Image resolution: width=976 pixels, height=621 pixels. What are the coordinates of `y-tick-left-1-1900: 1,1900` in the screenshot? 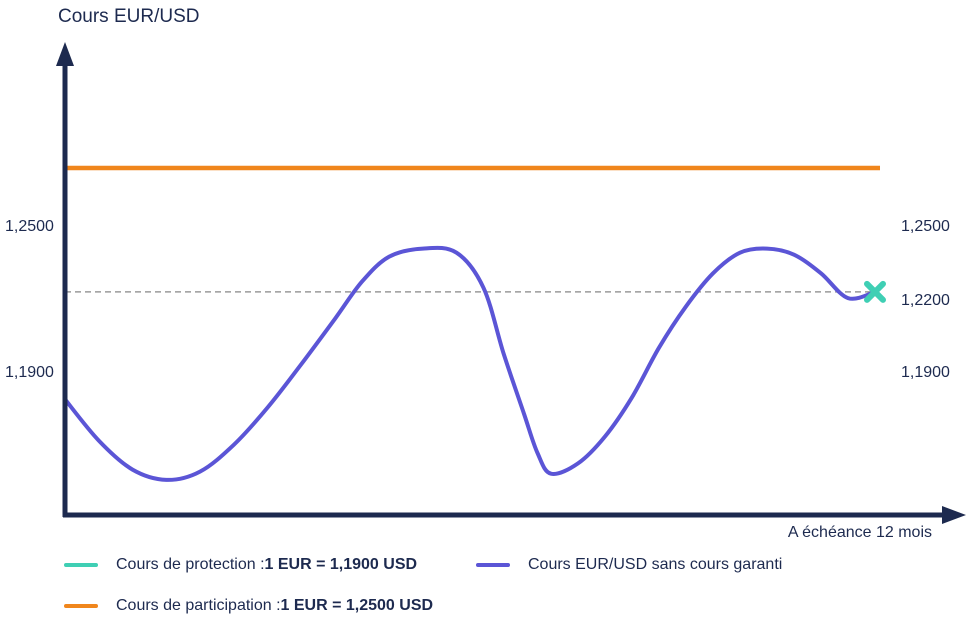 It's located at (29, 372).